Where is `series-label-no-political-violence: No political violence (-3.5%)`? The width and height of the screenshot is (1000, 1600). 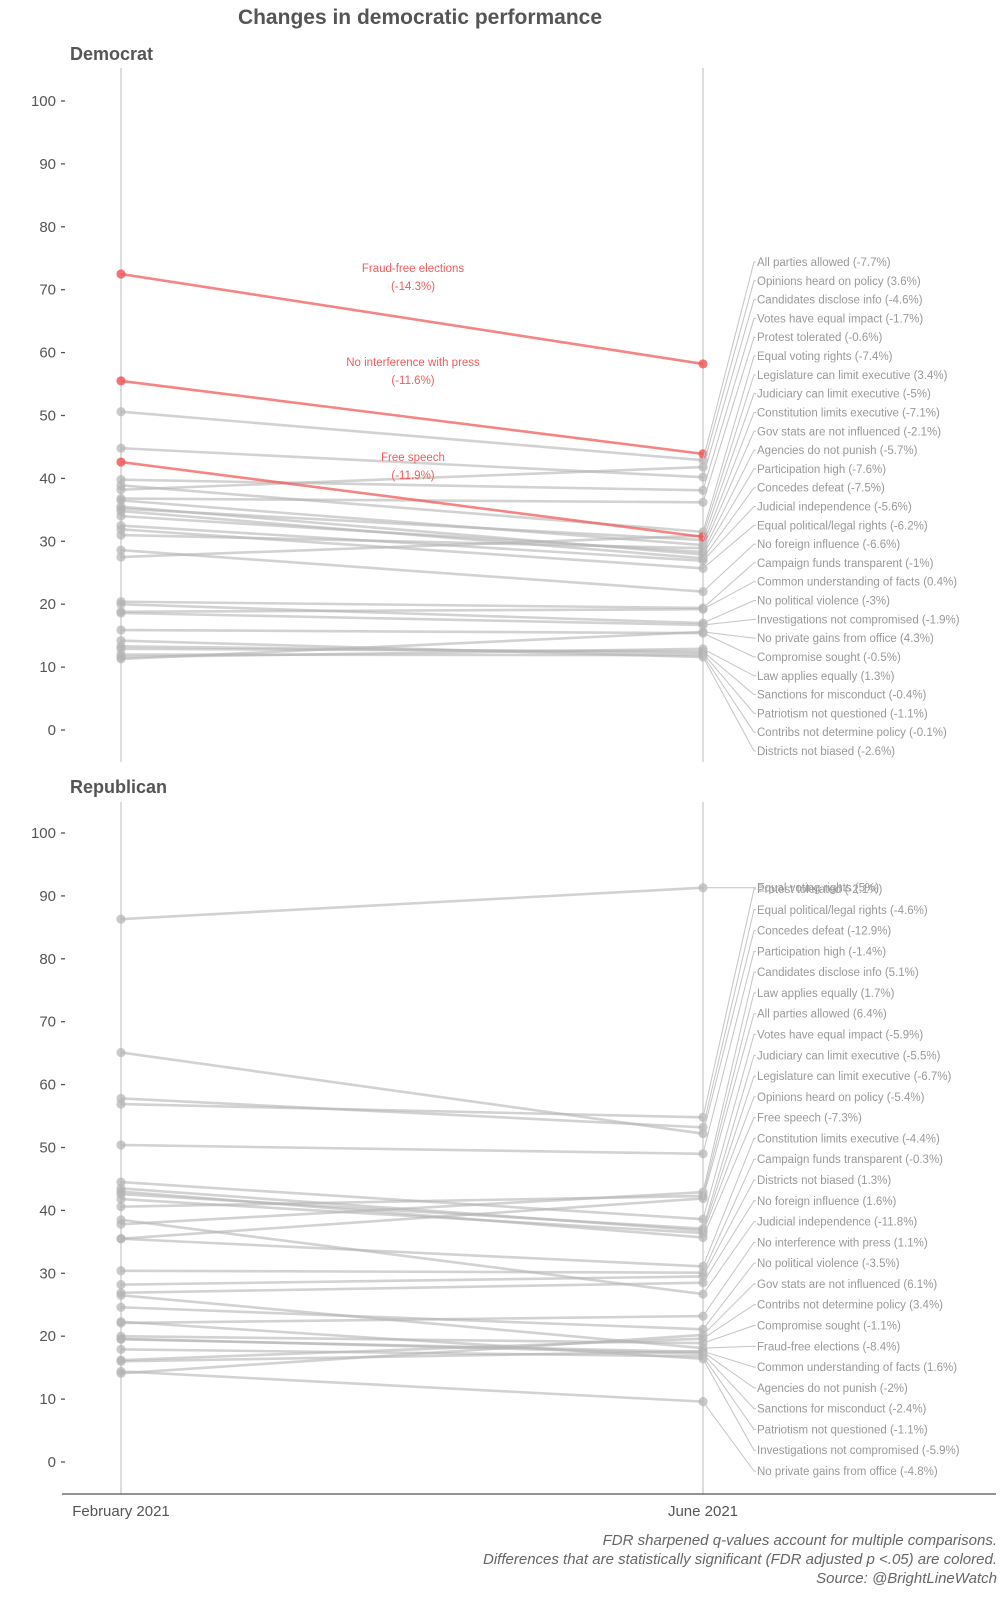
series-label-no-political-violence: No political violence (-3.5%) is located at coordinates (828, 1264).